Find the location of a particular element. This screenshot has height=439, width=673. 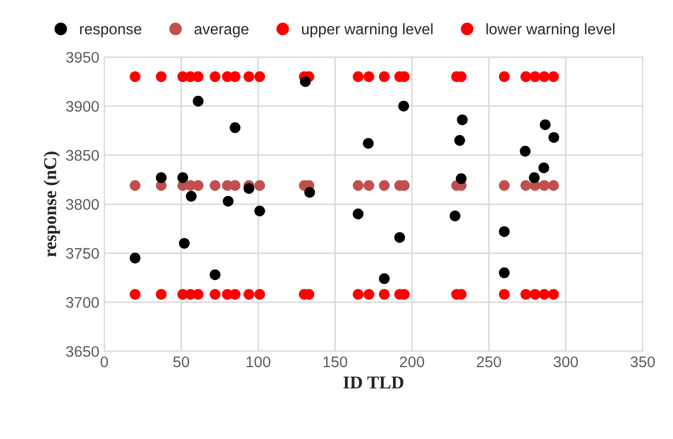

y-tick-label: 3750 is located at coordinates (82, 253).